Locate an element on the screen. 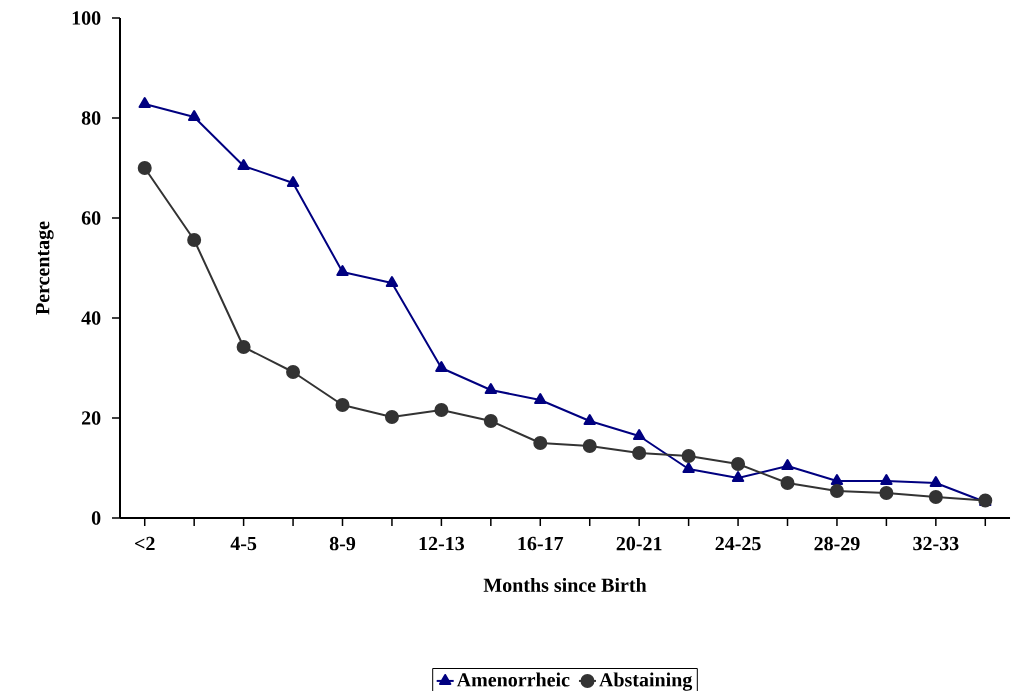 The width and height of the screenshot is (1035, 691). y-tick-label: 80 is located at coordinates (91, 118).